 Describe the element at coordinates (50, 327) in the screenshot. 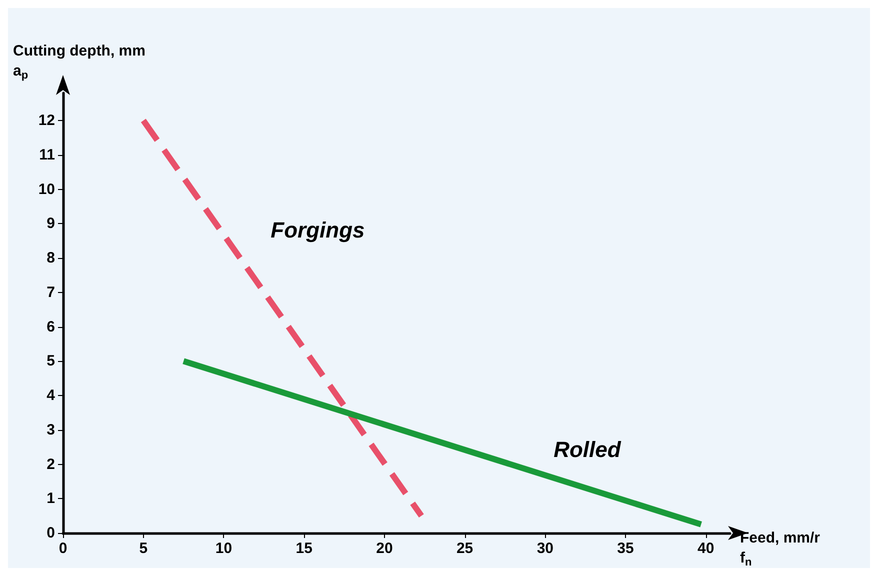

I see `y-tick-label: 6` at that location.